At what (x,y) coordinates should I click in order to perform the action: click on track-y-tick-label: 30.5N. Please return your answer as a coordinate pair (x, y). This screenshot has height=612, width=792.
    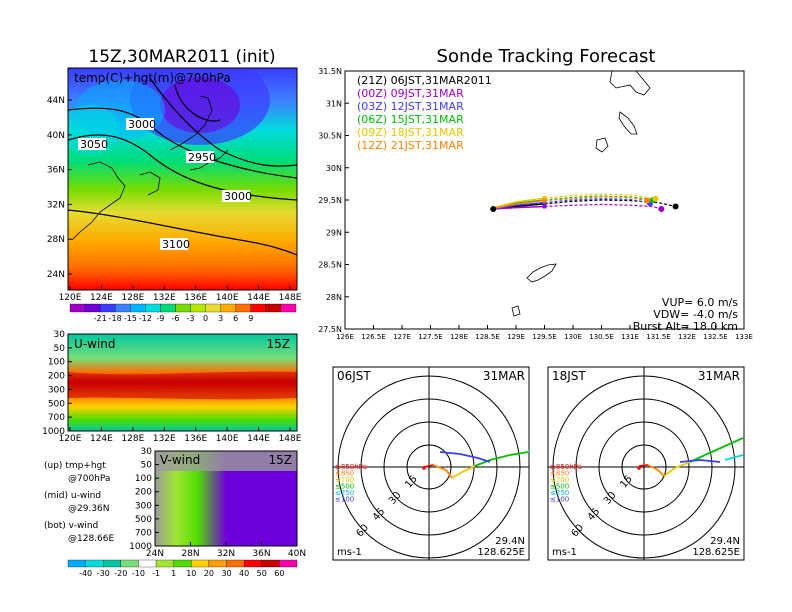
    Looking at the image, I should click on (330, 136).